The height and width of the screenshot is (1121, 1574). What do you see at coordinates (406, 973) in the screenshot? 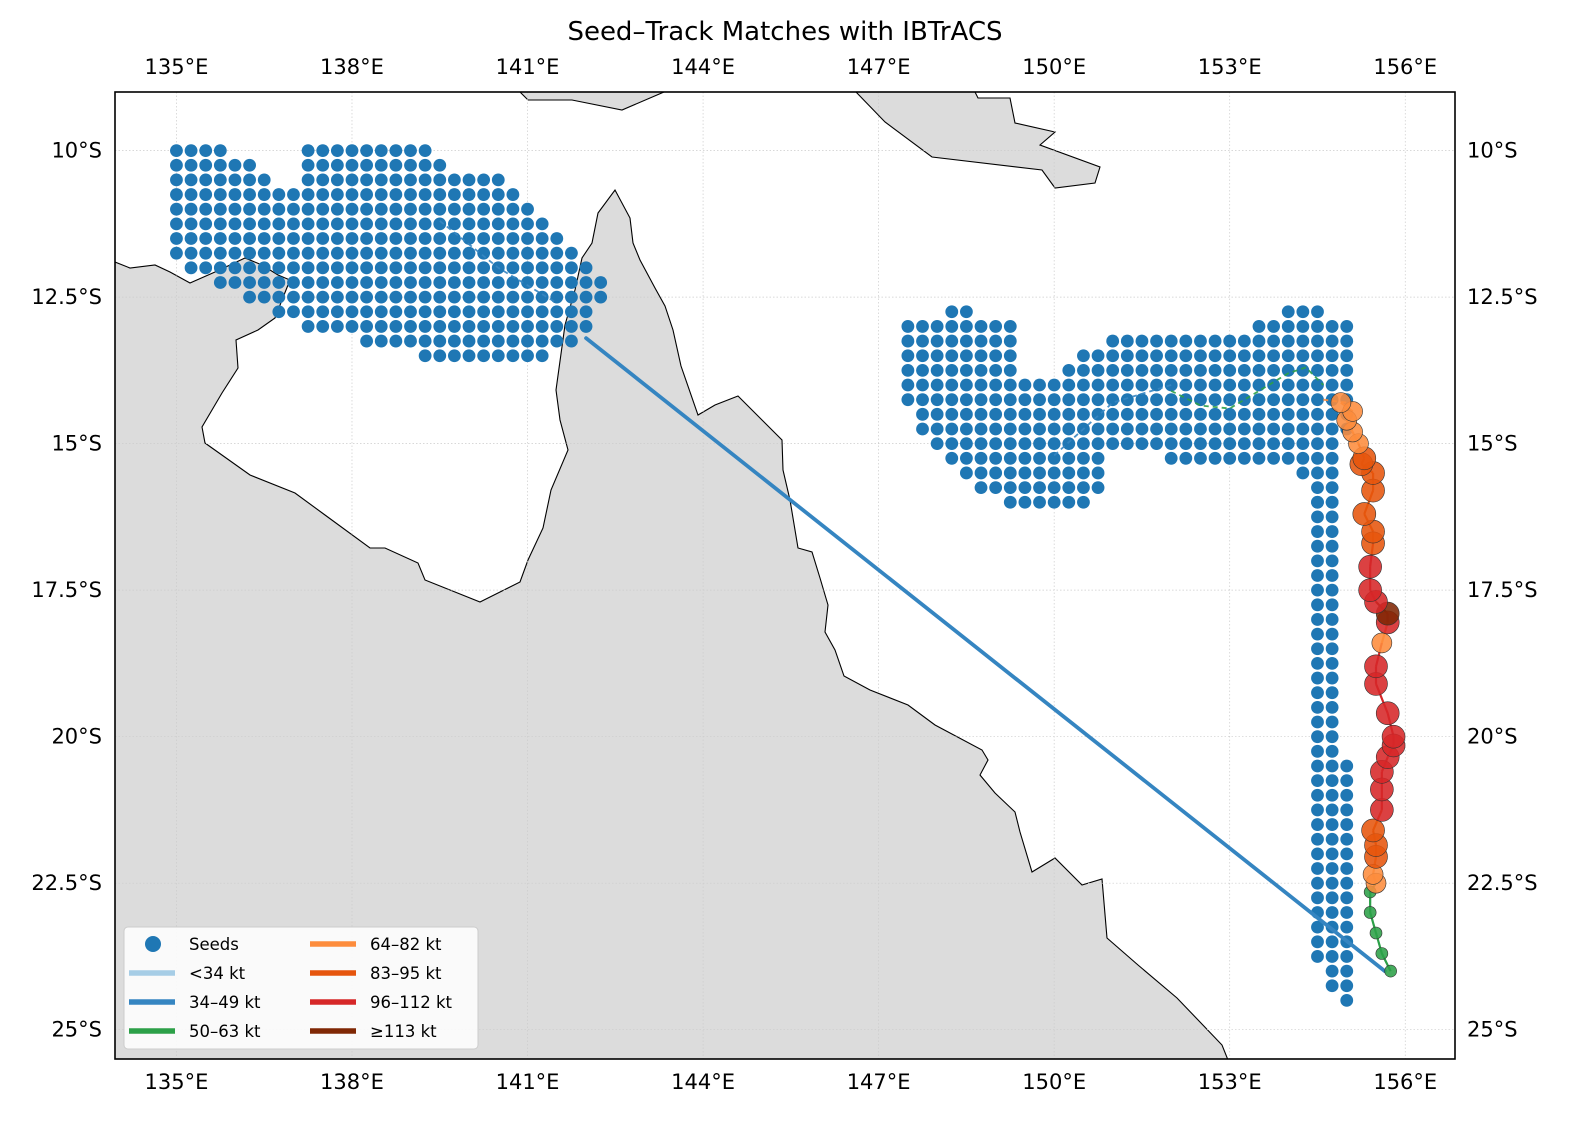
I see `legend-label: 83–95 kt` at bounding box center [406, 973].